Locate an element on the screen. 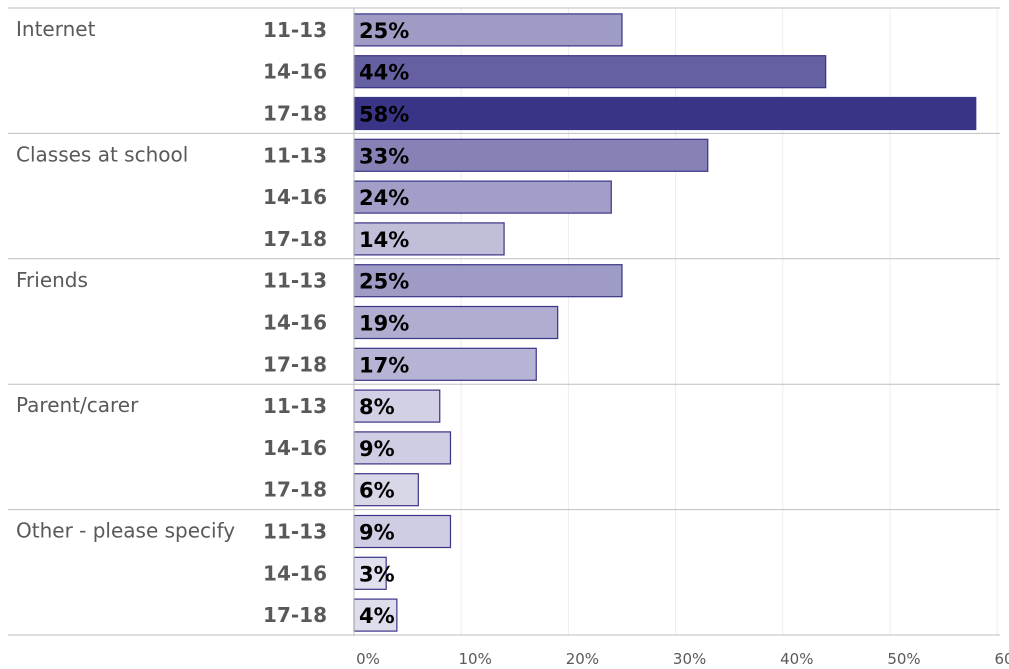  category-label: Other - please specify is located at coordinates (125, 531).